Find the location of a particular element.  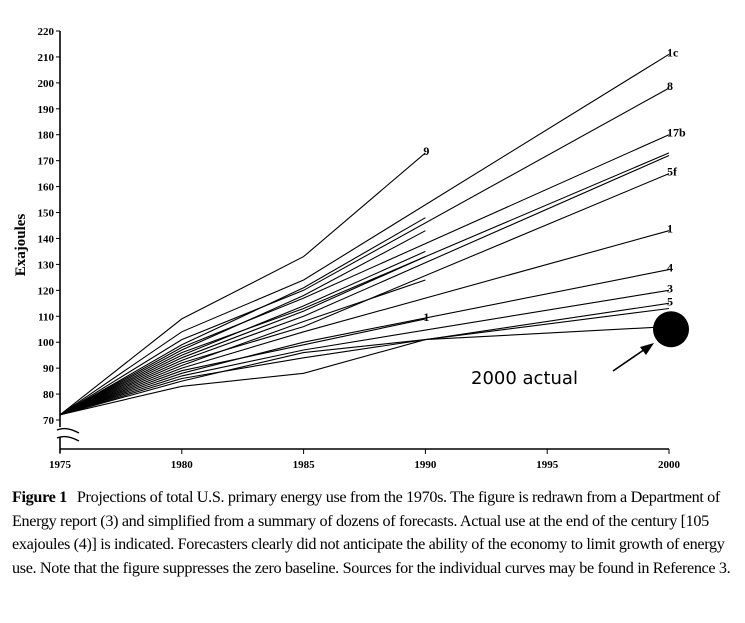

series-label: 1c is located at coordinates (673, 52).